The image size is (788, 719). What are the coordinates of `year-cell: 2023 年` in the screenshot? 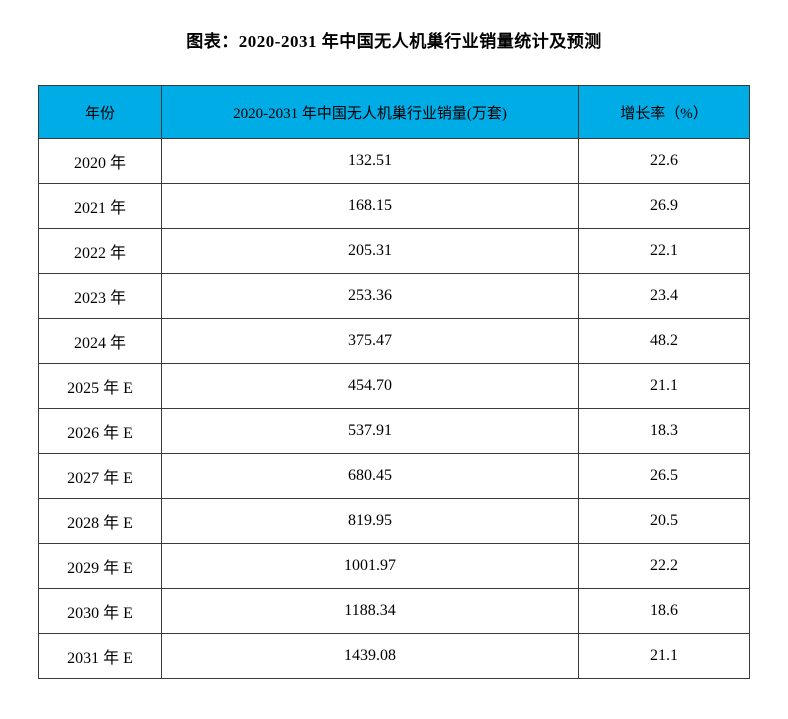 It's located at (100, 296).